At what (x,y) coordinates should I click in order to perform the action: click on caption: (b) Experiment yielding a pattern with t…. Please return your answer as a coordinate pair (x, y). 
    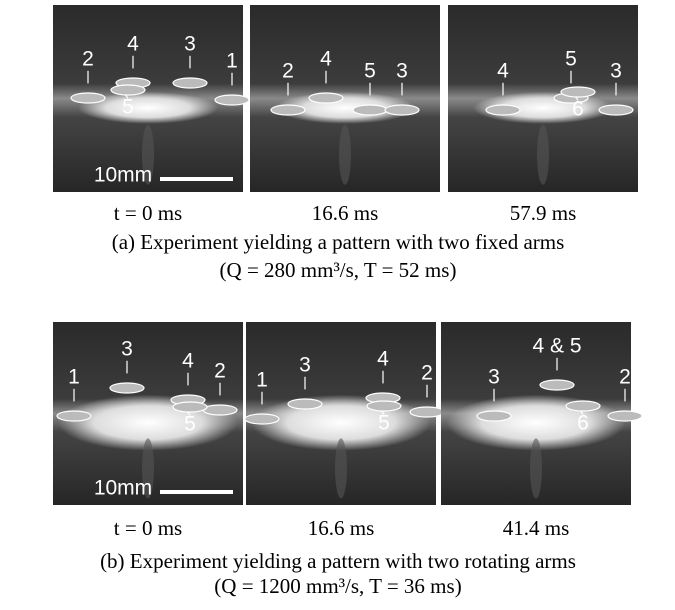
    Looking at the image, I should click on (338, 561).